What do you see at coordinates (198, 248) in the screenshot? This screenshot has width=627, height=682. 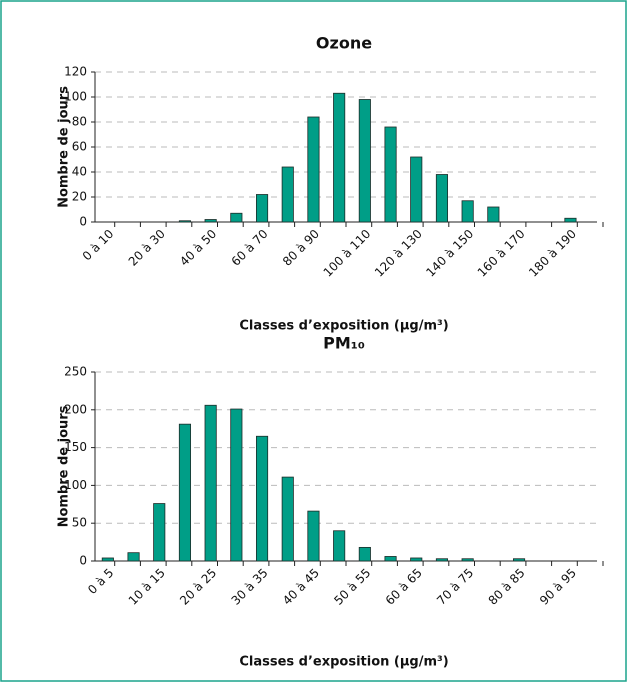 I see `x-tick-label: 40 à 50` at bounding box center [198, 248].